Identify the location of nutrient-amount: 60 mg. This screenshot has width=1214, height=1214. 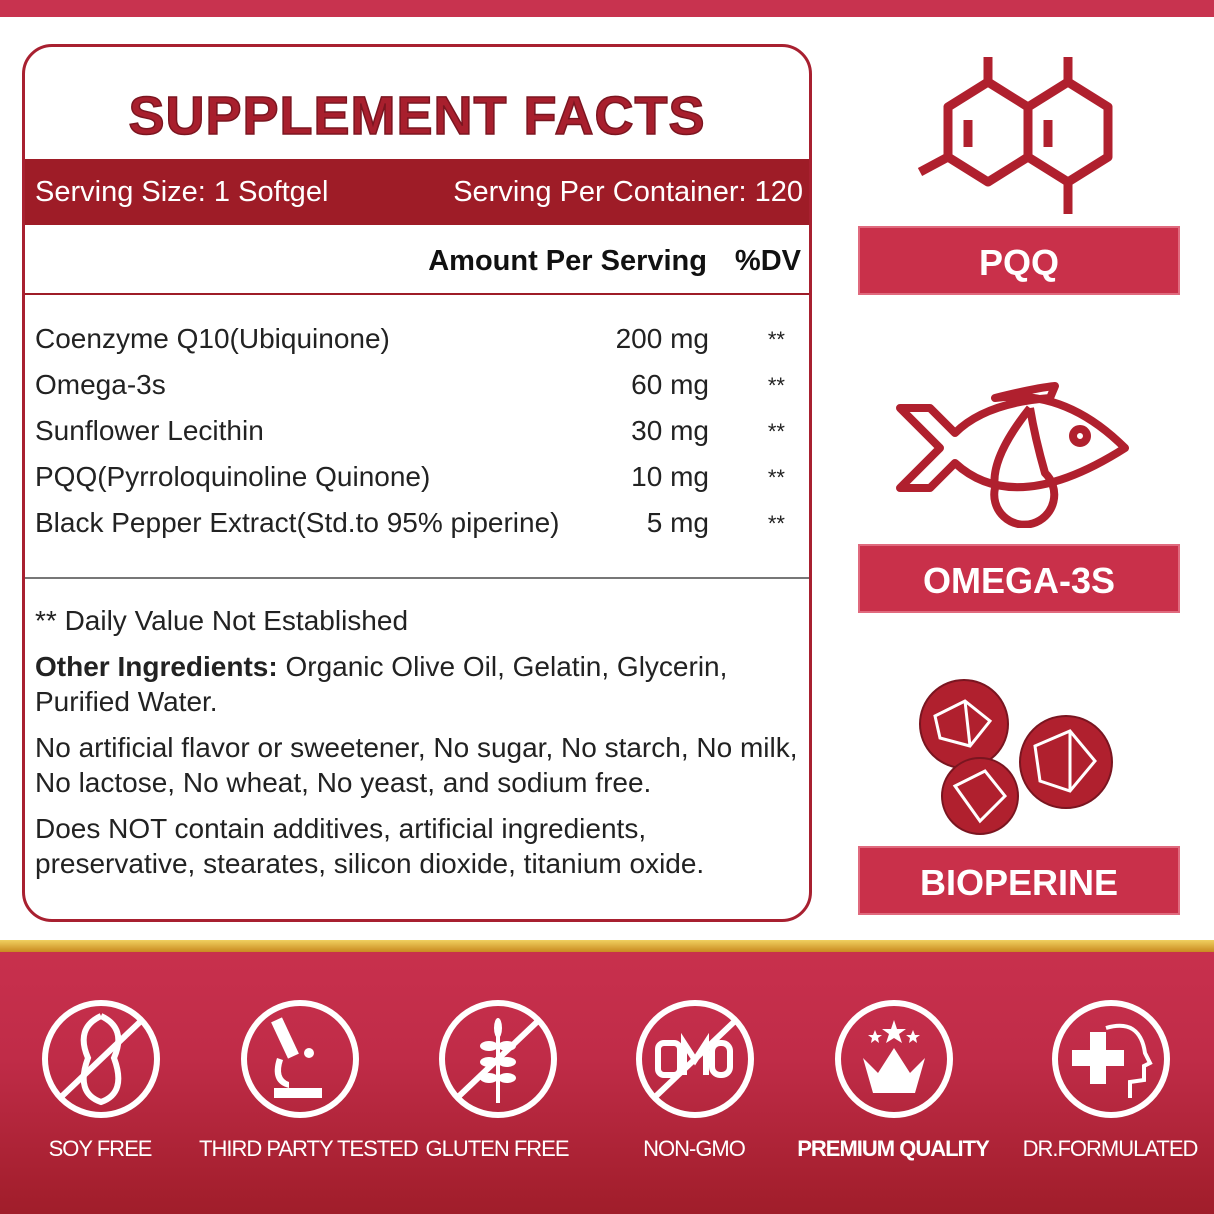
(670, 384).